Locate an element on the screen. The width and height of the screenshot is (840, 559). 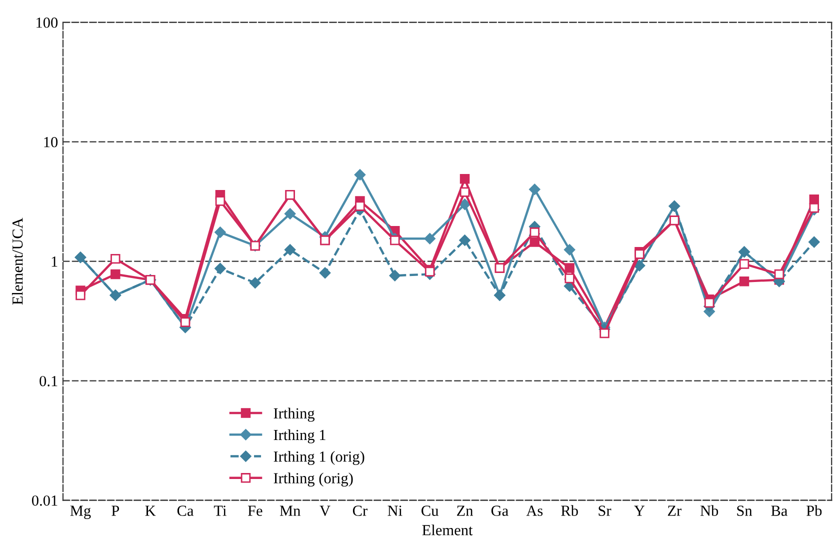
x-tick-label: Ni is located at coordinates (395, 511).